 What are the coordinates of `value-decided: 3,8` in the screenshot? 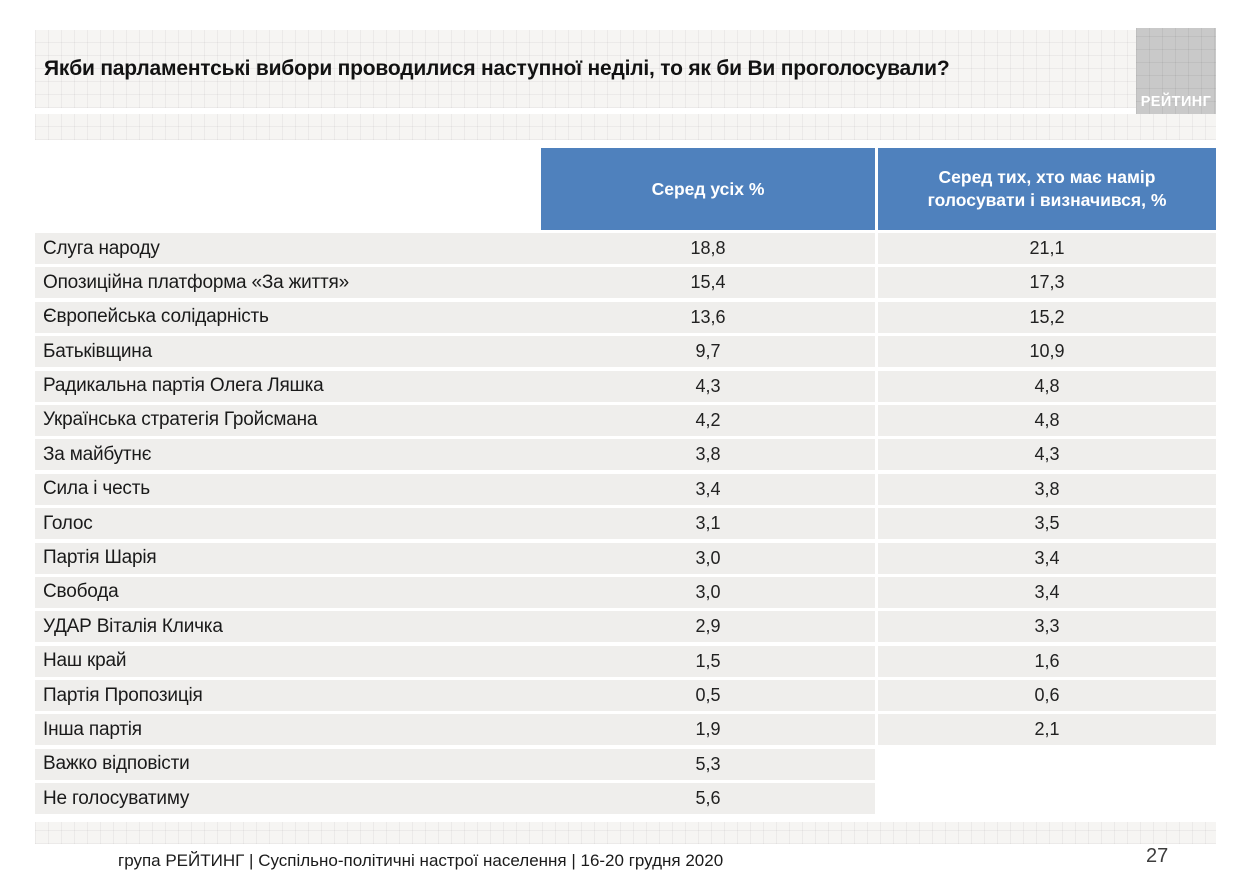 It's located at (1047, 489).